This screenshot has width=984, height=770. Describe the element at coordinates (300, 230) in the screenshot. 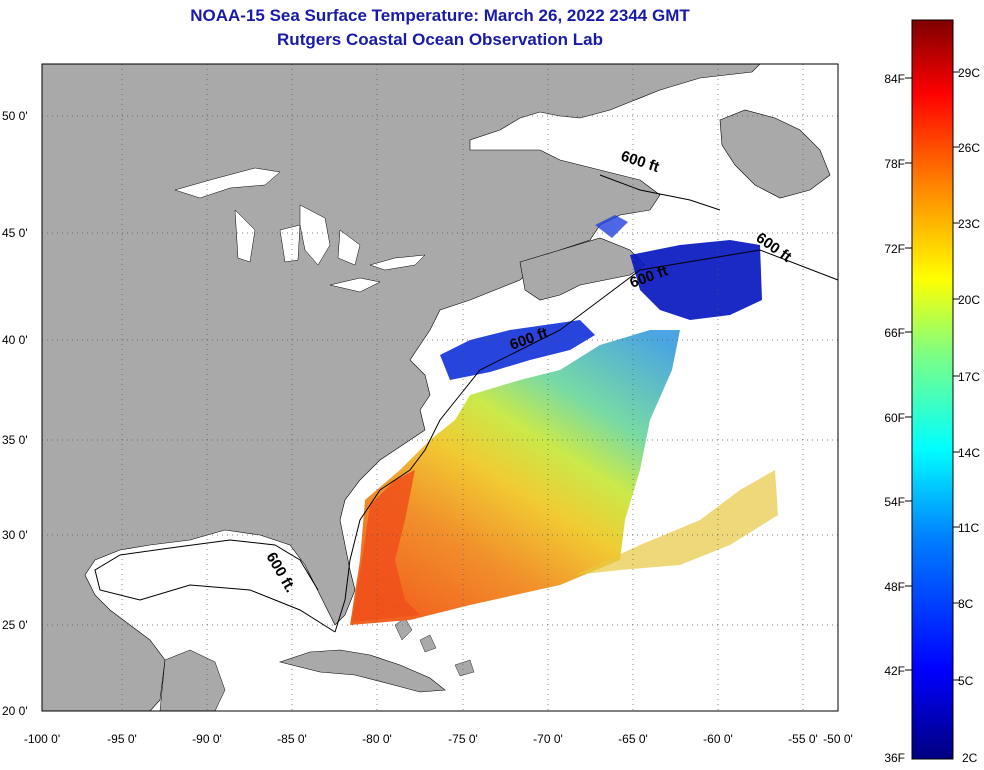

I see `great-lakes` at that location.